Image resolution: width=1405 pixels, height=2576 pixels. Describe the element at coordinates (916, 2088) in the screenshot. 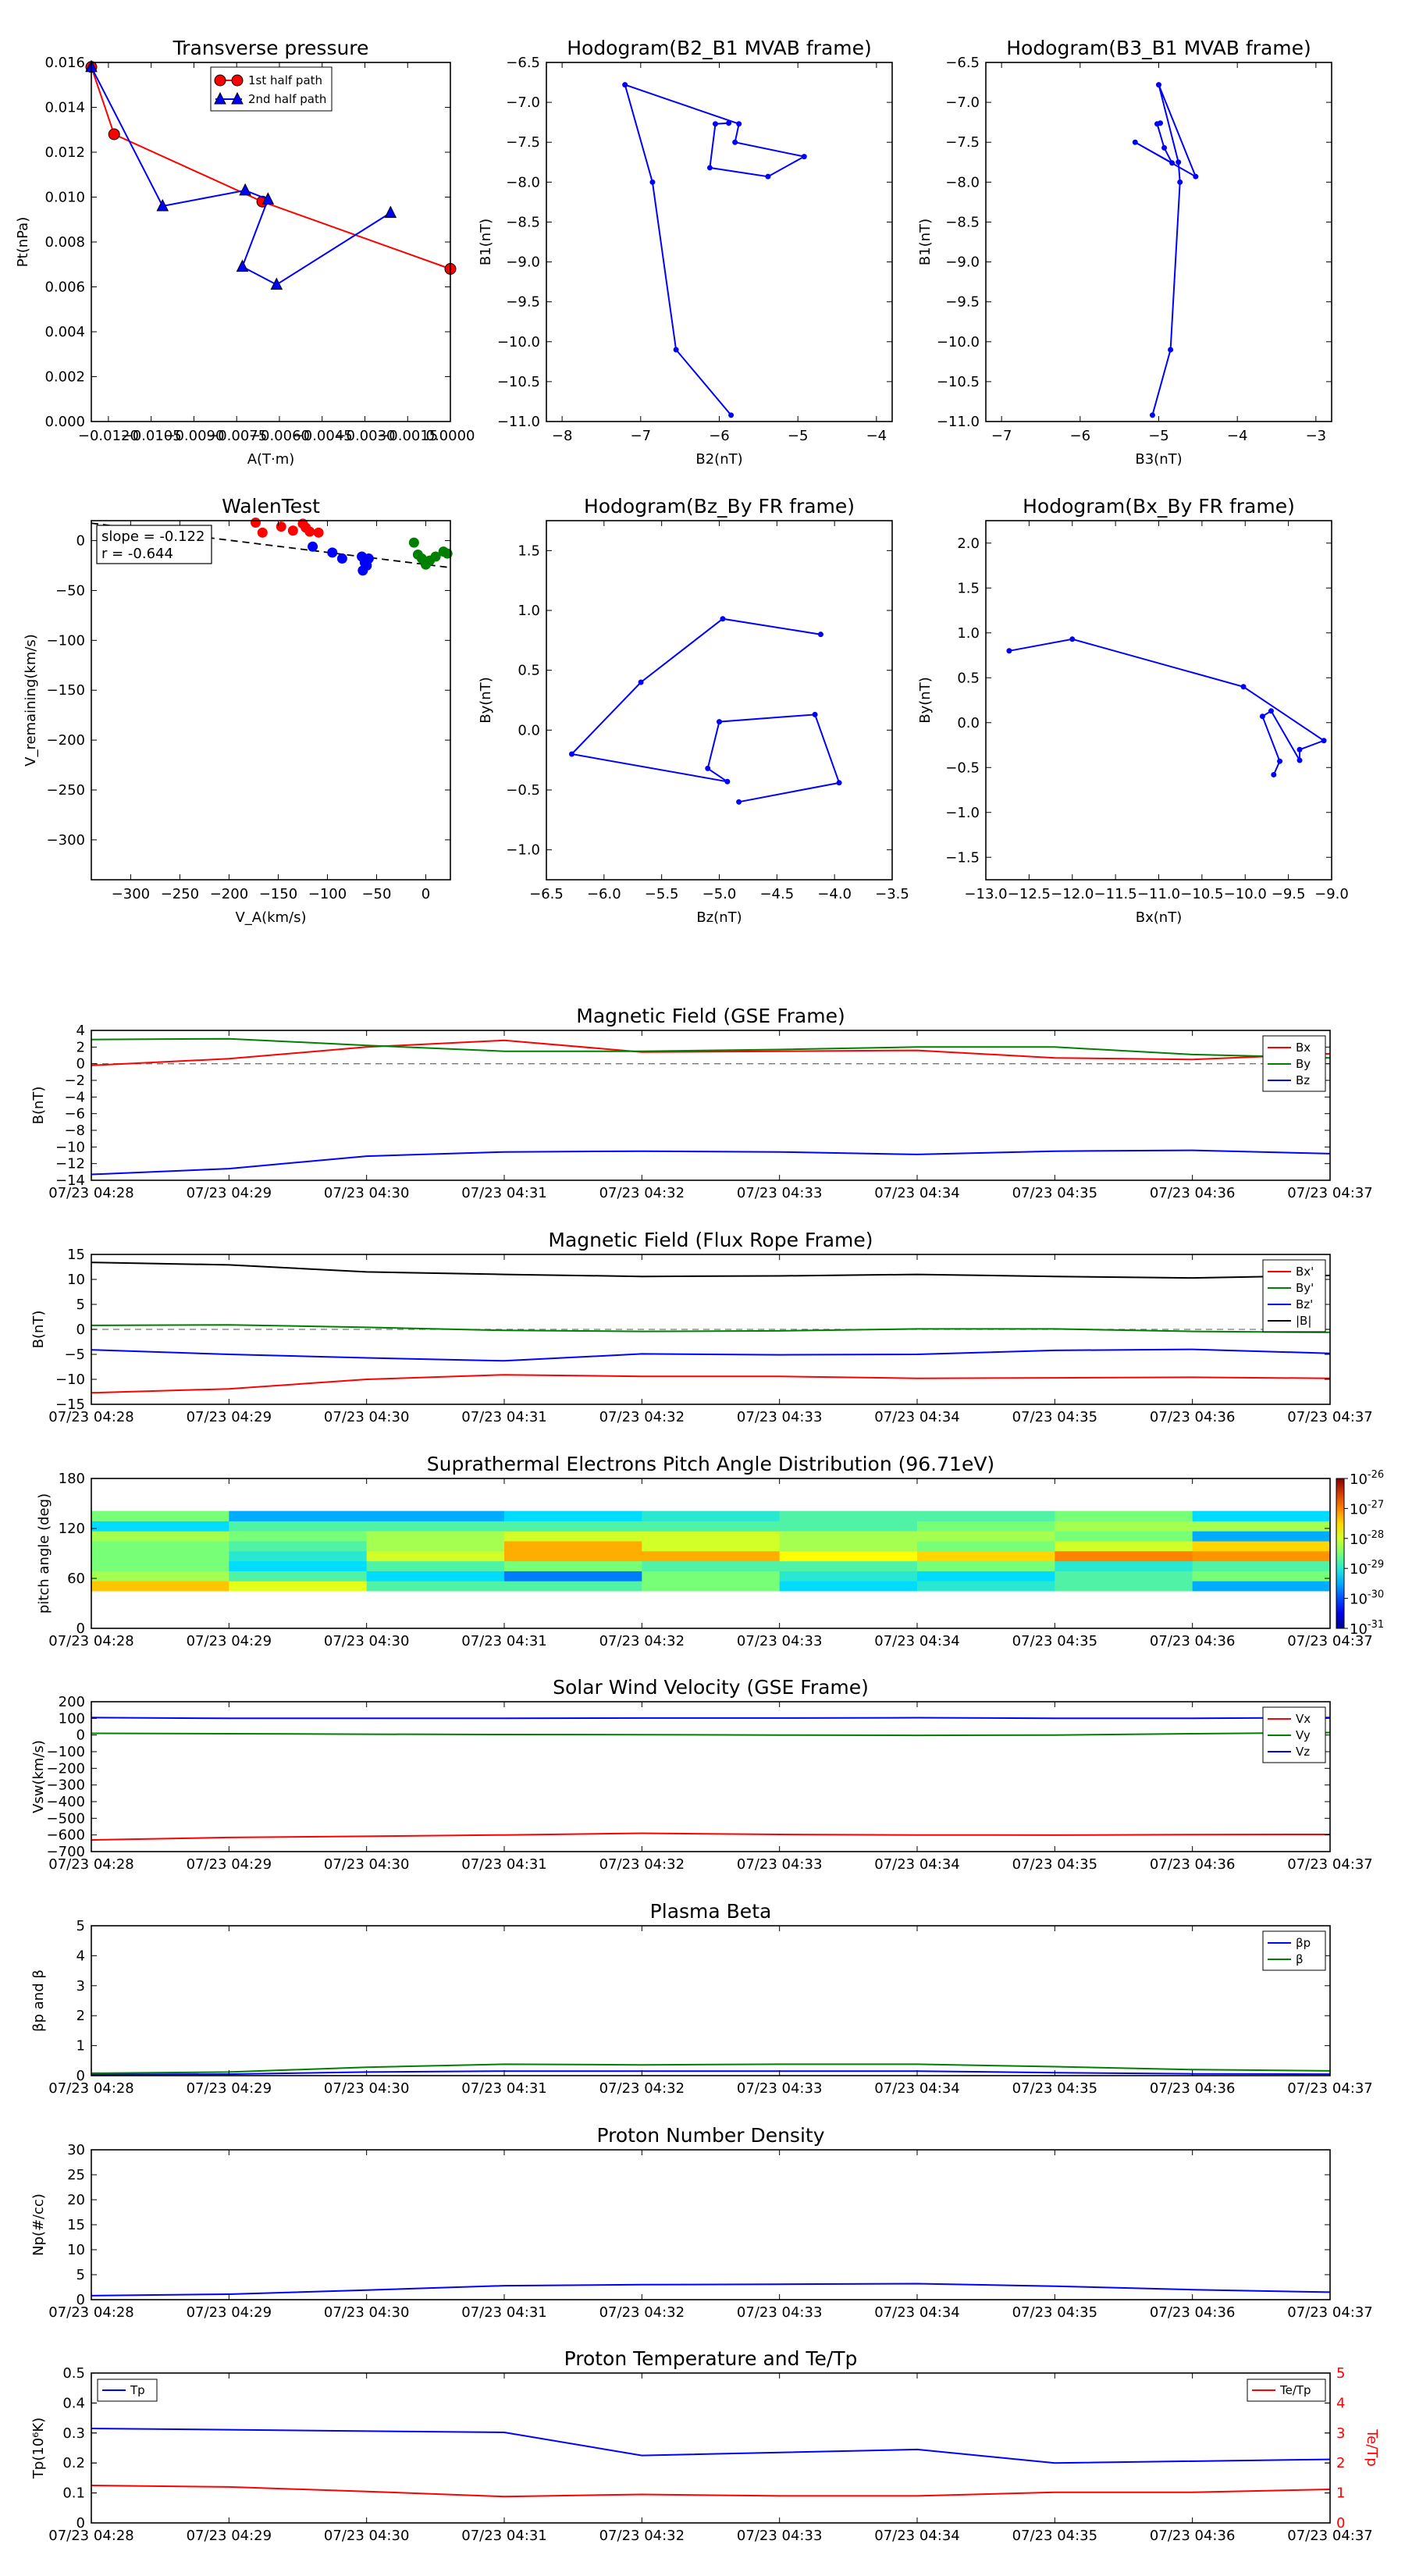

I see `beta-xtick-label: 07/23 04:34` at that location.